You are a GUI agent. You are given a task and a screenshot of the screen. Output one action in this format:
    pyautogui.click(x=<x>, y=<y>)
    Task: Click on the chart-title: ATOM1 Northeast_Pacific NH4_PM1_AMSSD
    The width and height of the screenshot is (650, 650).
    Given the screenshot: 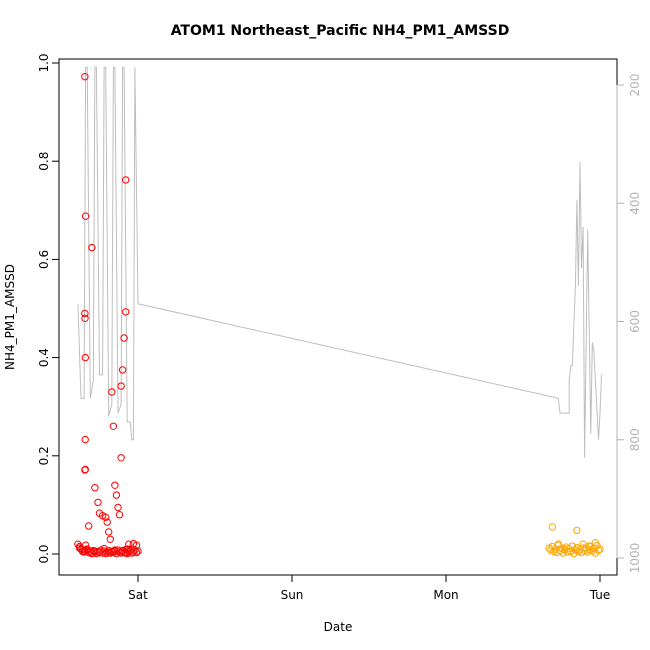 What is the action you would take?
    pyautogui.click(x=340, y=31)
    